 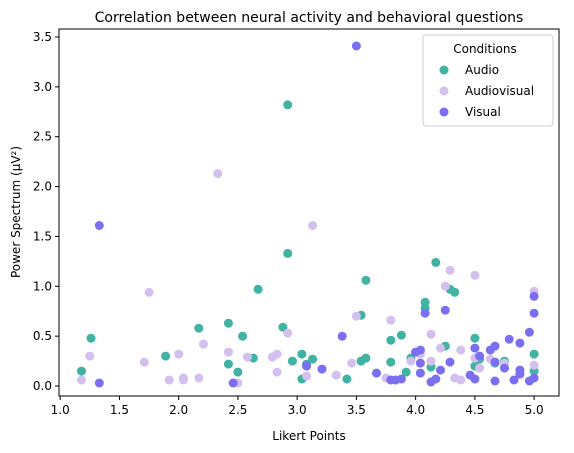 What do you see at coordinates (485, 49) in the screenshot?
I see `legend-title: Conditions` at bounding box center [485, 49].